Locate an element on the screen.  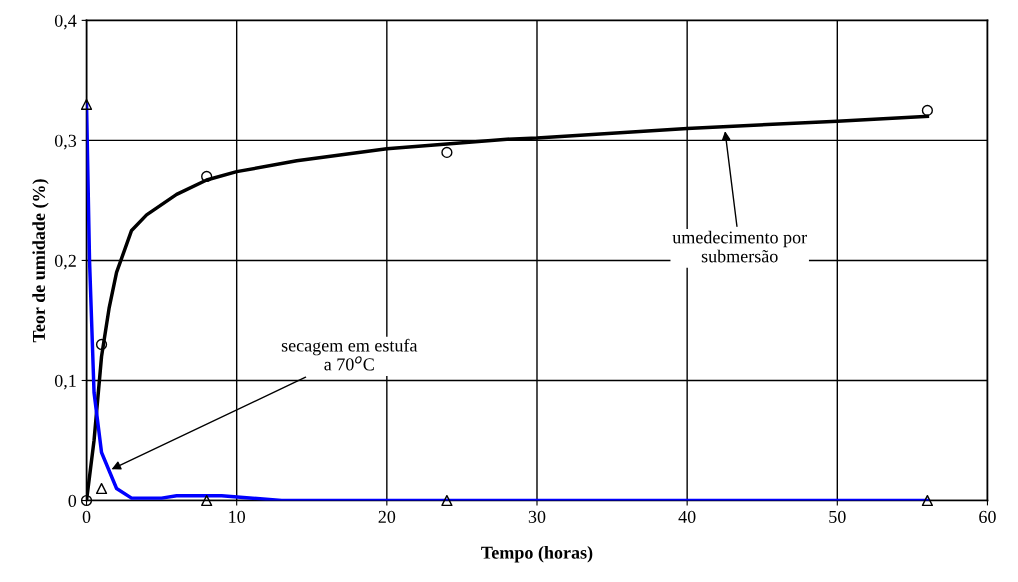
x-tick-label: 30 is located at coordinates (537, 516).